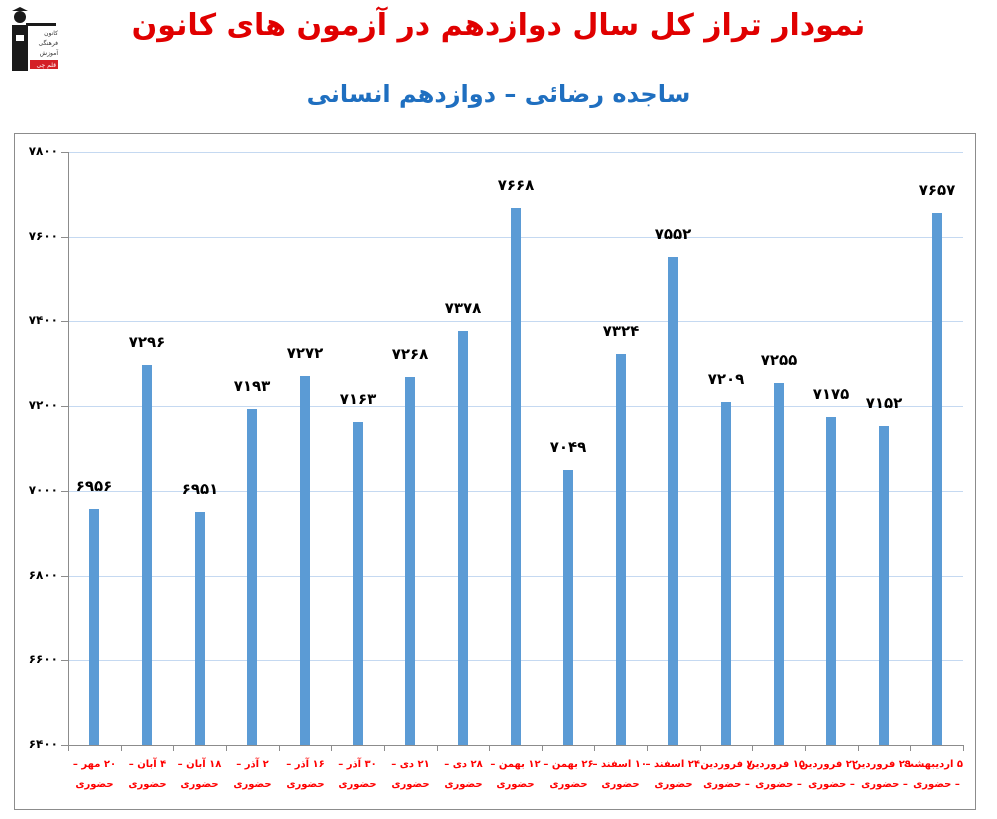  Describe the element at coordinates (305, 775) in the screenshot. I see `x-axis-category-label: ۱۶ آذر – حضوری` at that location.